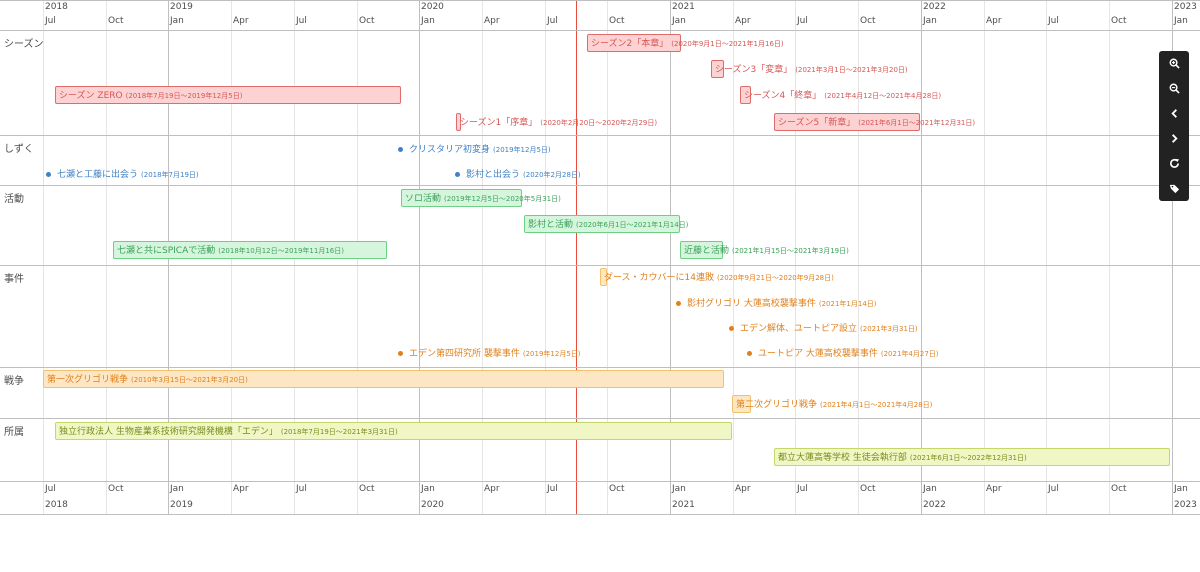 The width and height of the screenshot is (1200, 572). What do you see at coordinates (754, 70) in the screenshot?
I see `item-title: シーズン3「変章」` at bounding box center [754, 70].